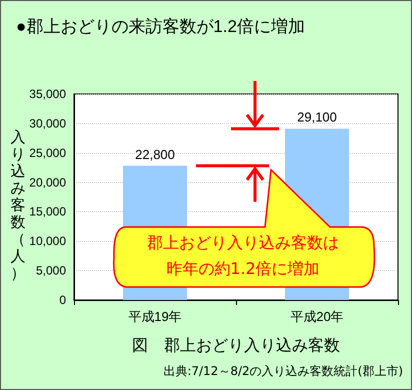 This screenshot has width=412, height=390. What do you see at coordinates (47, 123) in the screenshot?
I see `y-tick-label: 30,000` at bounding box center [47, 123].